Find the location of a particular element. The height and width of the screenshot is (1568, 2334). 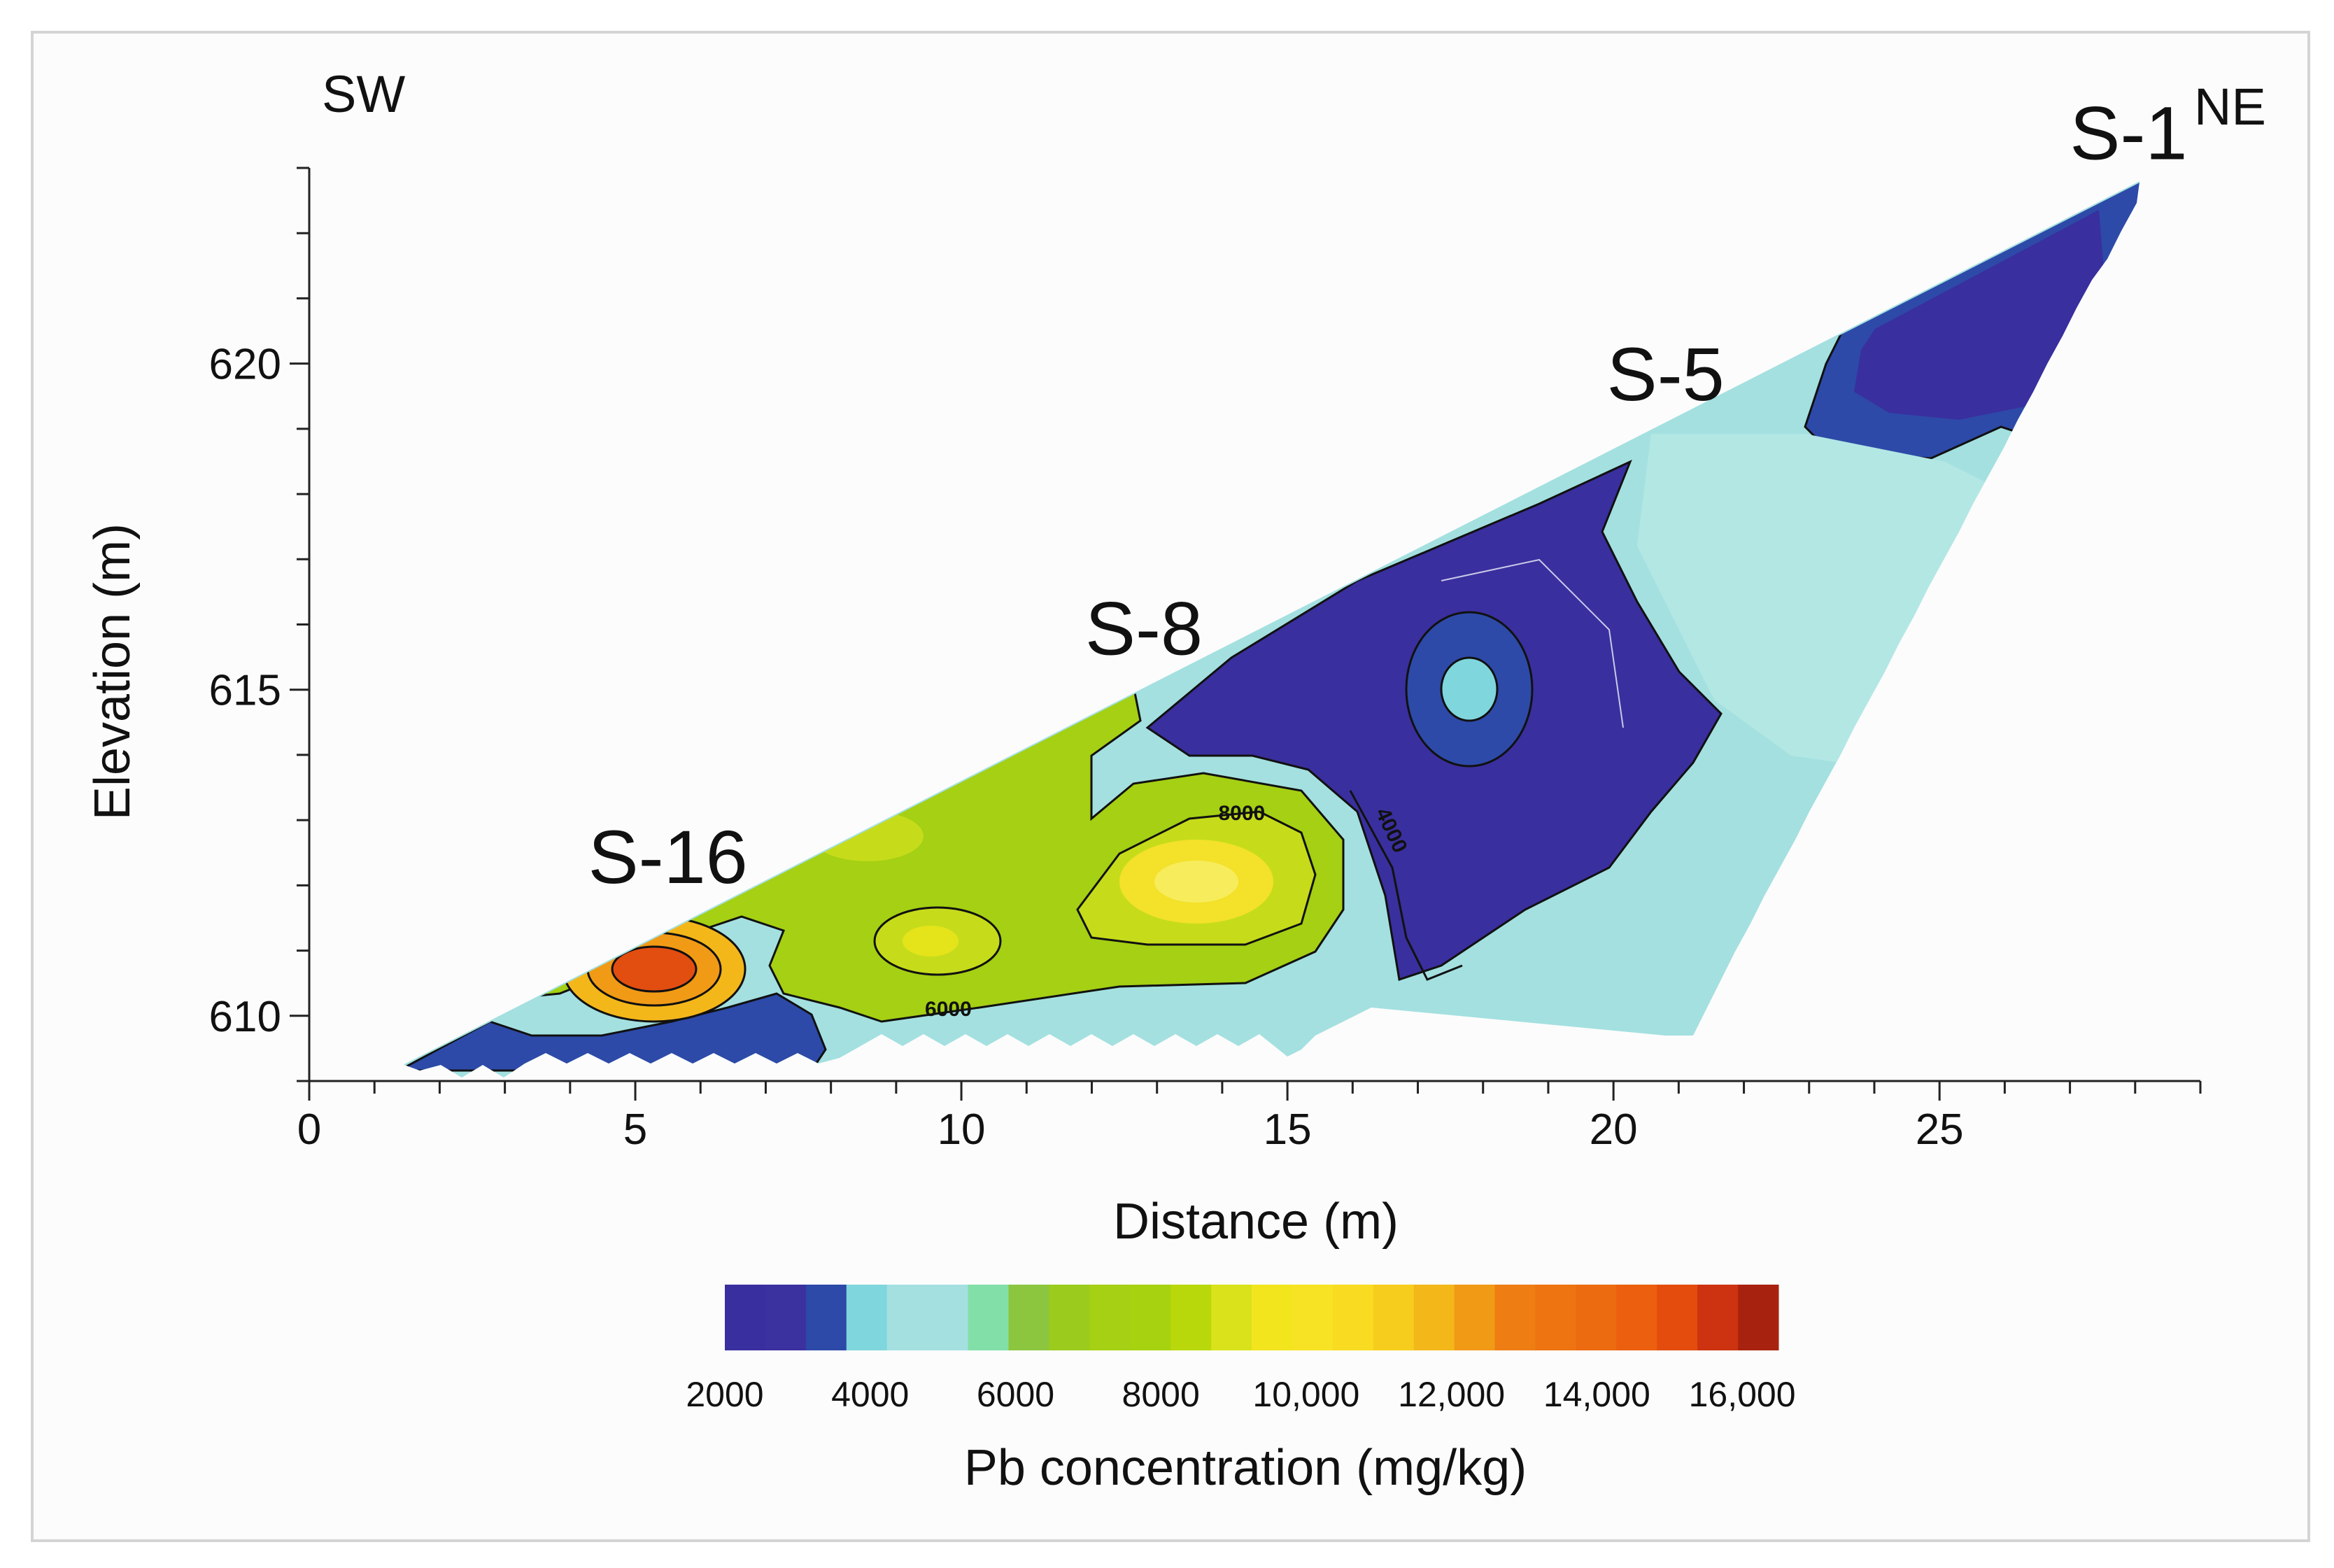

contour-label: 6000 is located at coordinates (948, 1009).